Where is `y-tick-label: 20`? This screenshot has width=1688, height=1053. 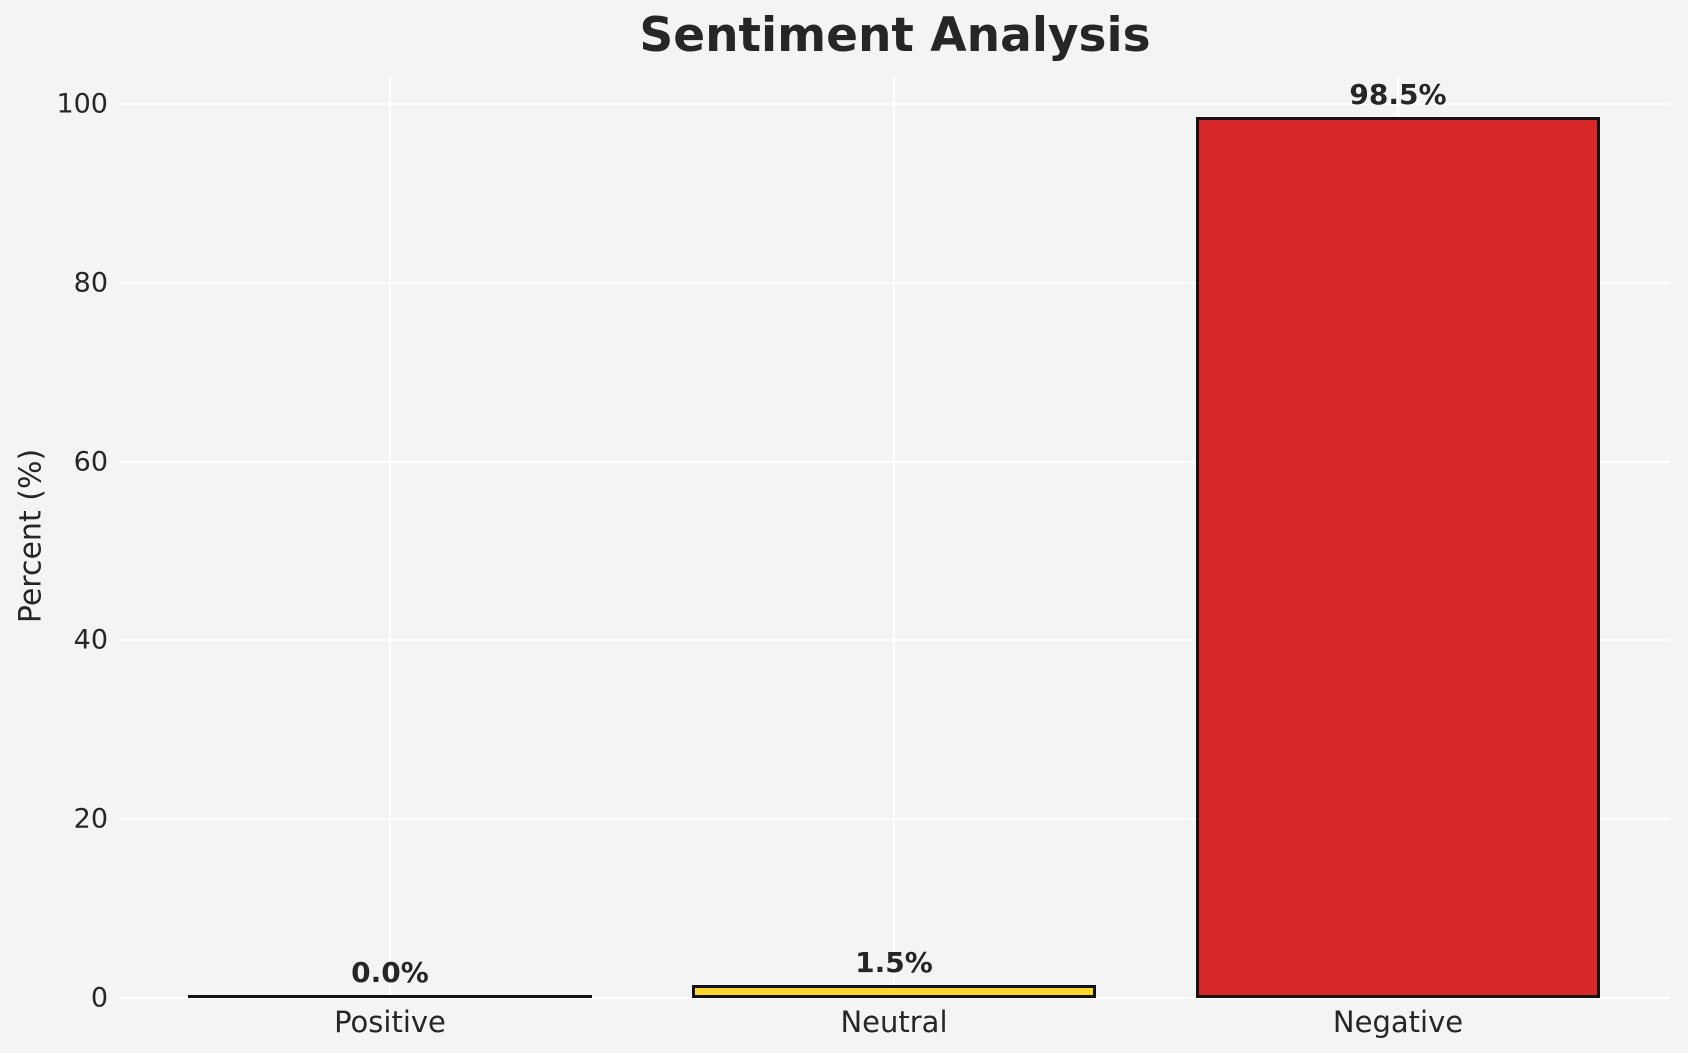 y-tick-label: 20 is located at coordinates (90, 819).